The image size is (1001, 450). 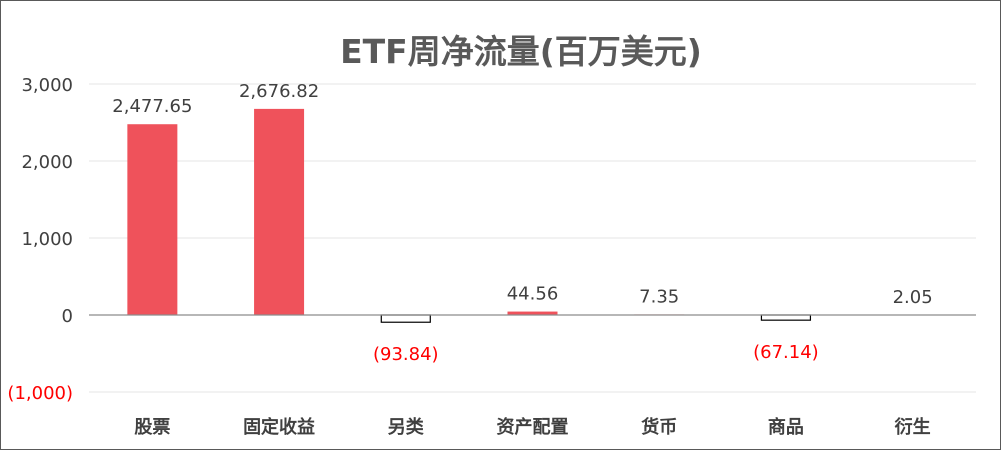 What do you see at coordinates (913, 427) in the screenshot?
I see `x-tick-label: 衍生` at bounding box center [913, 427].